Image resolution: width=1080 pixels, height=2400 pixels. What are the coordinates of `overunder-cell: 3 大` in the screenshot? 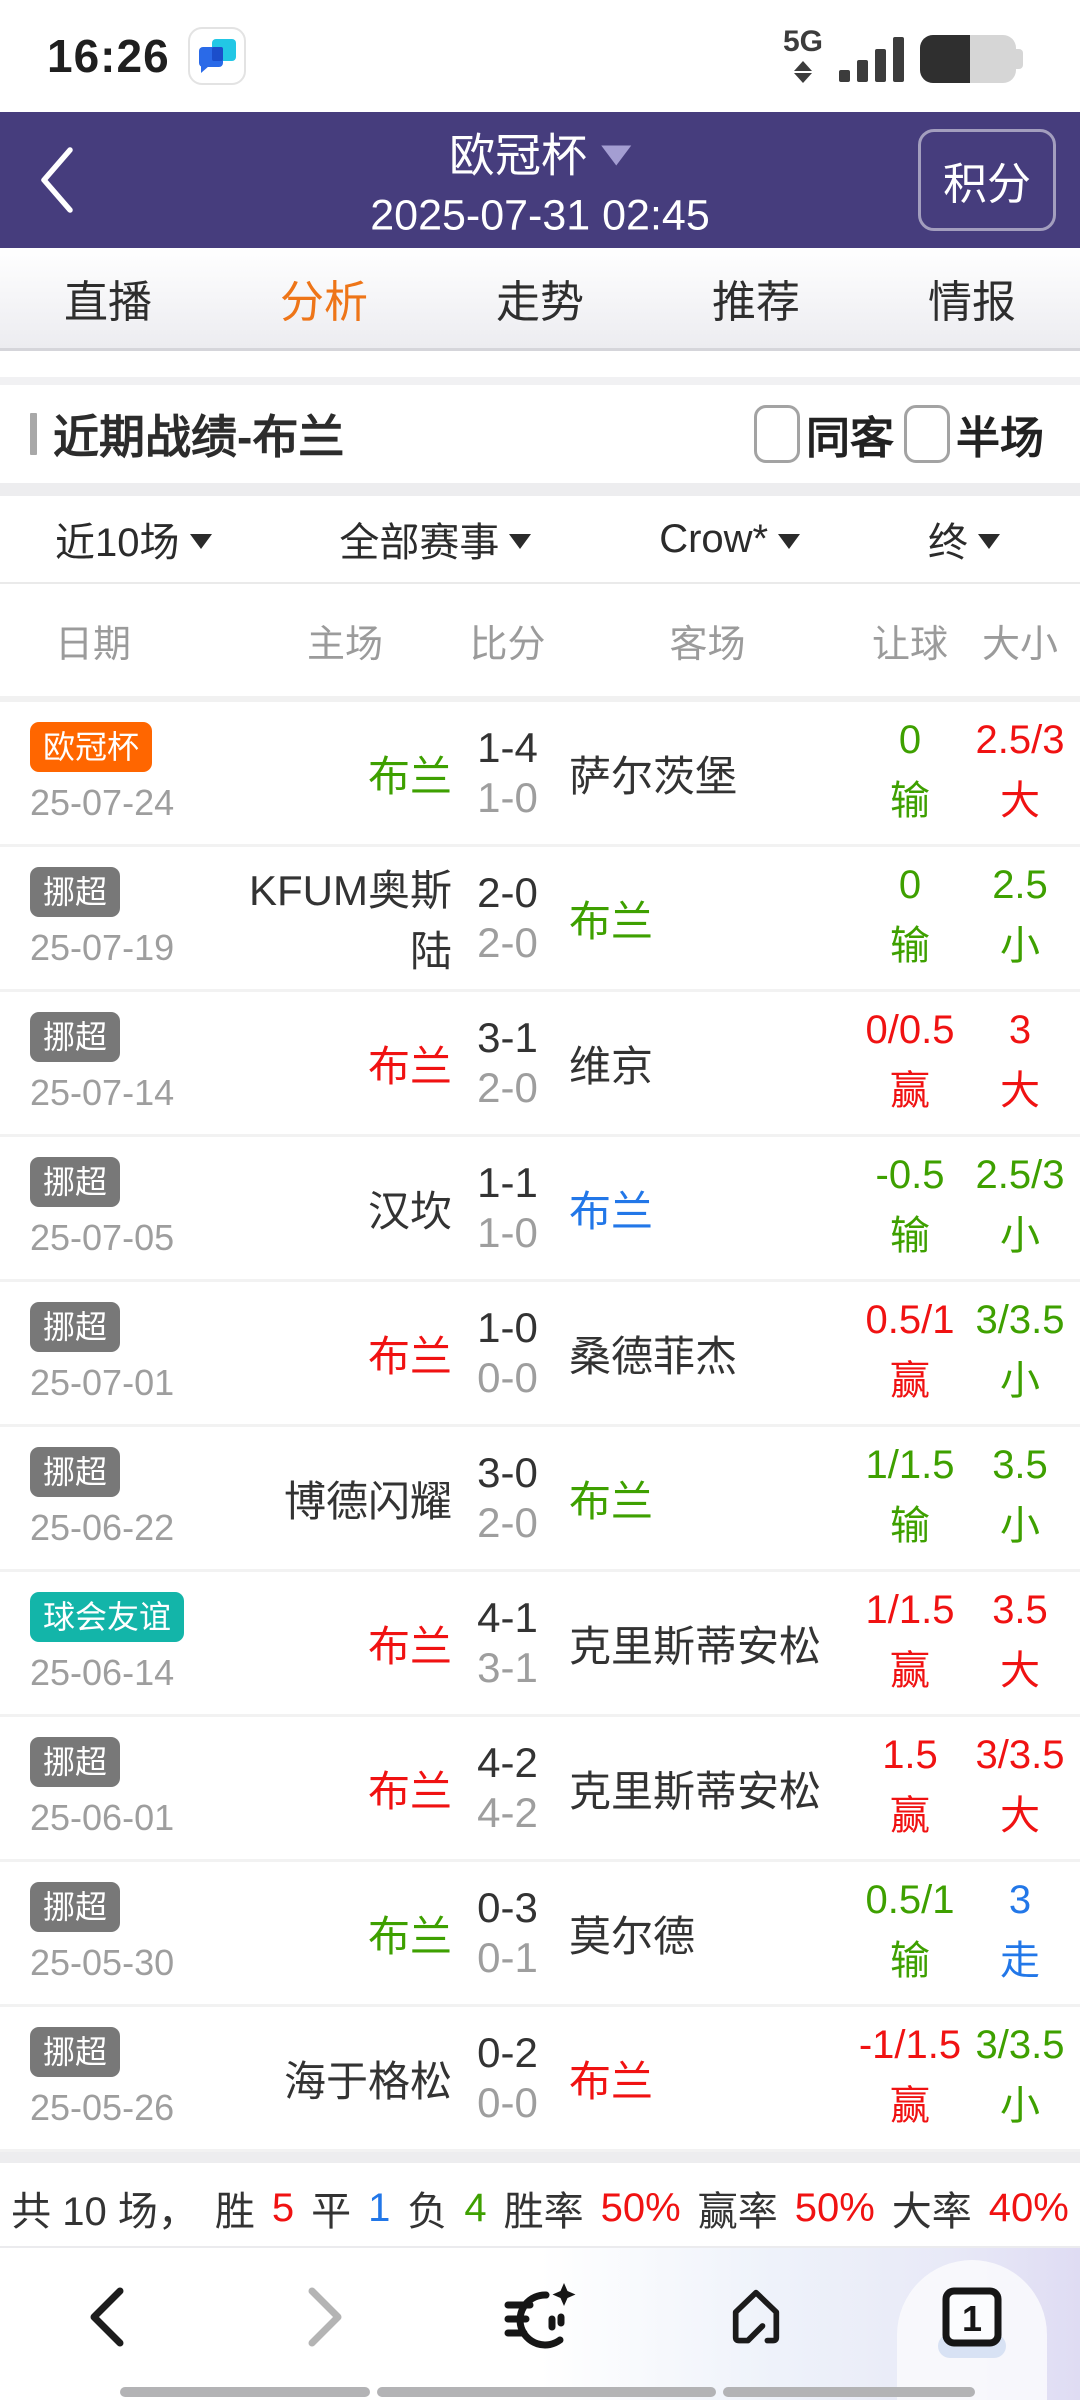 It's located at (1020, 1063).